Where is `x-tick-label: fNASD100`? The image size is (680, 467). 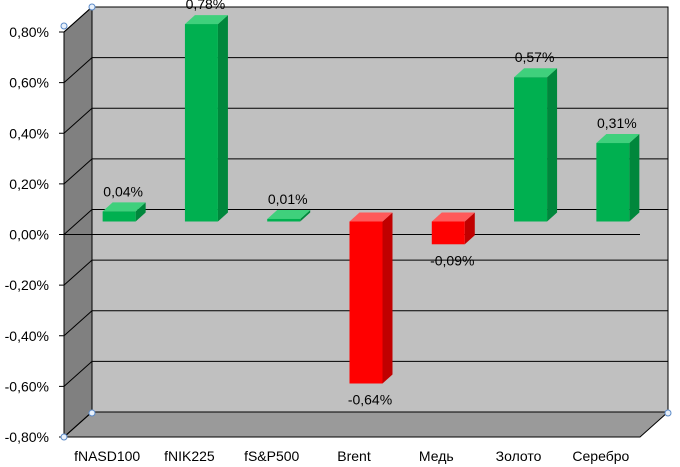
x-tick-label: fNASD100 is located at coordinates (107, 456).